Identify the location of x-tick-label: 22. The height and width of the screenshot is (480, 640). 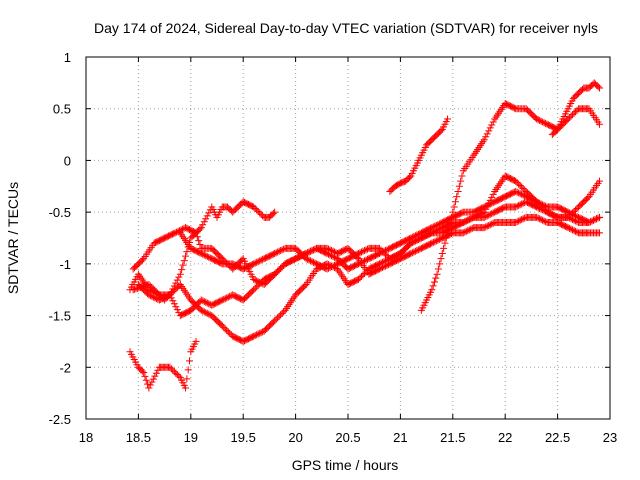
(505, 437).